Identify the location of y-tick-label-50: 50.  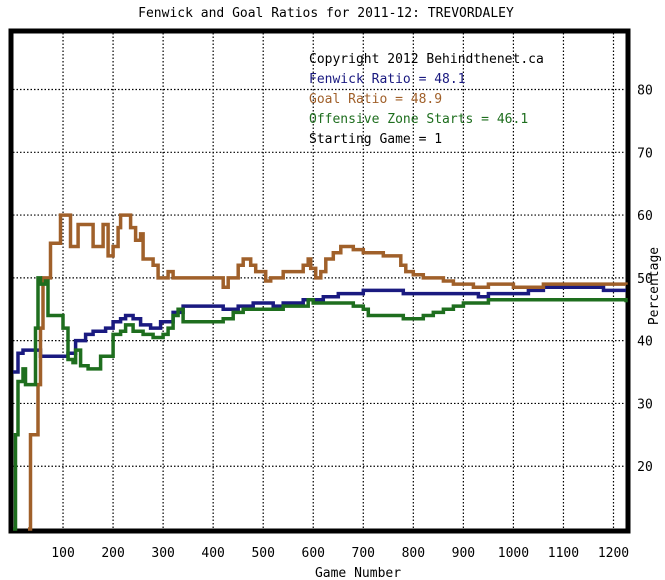
(645, 279).